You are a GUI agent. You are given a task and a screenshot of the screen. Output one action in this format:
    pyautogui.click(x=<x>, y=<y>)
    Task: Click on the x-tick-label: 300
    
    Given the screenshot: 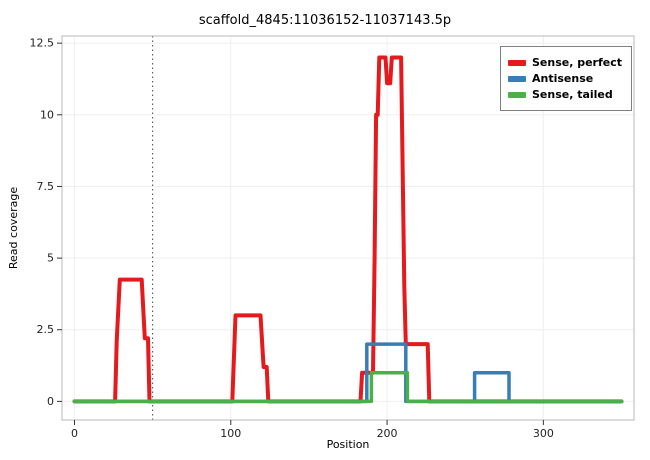 What is the action you would take?
    pyautogui.click(x=543, y=433)
    